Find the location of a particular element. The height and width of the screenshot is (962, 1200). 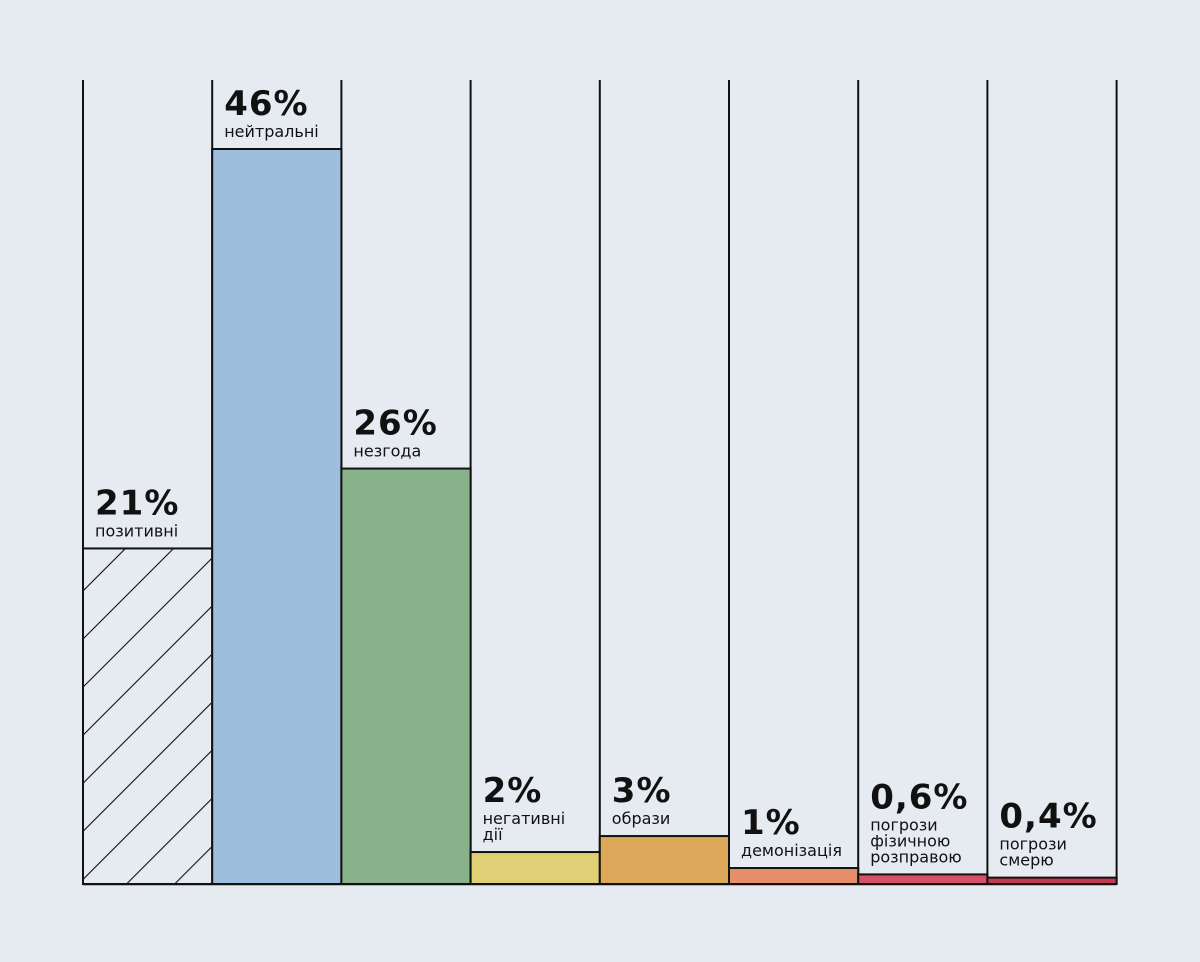

category-label-line: позитивні is located at coordinates (136, 530).